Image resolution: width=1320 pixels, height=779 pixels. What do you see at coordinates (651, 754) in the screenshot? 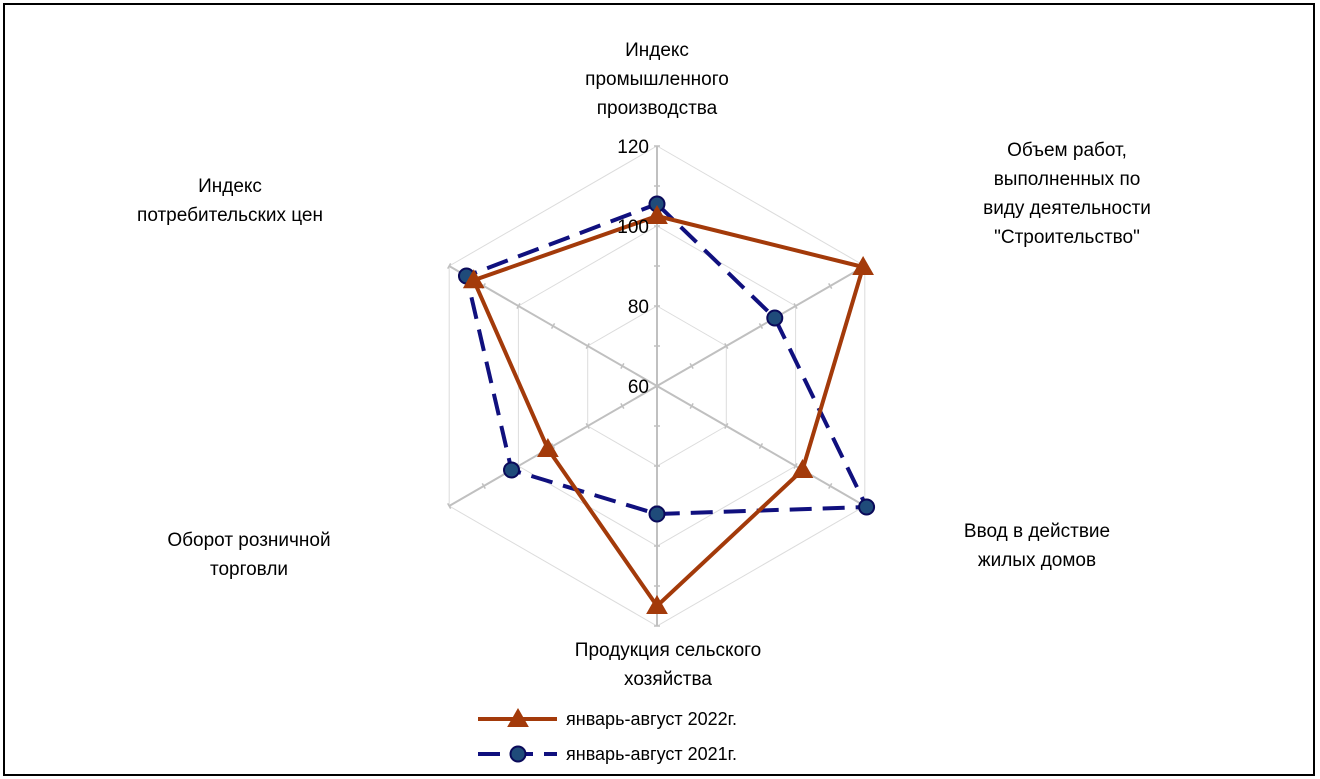
I see `legend-label: январь-август 2021г.` at bounding box center [651, 754].